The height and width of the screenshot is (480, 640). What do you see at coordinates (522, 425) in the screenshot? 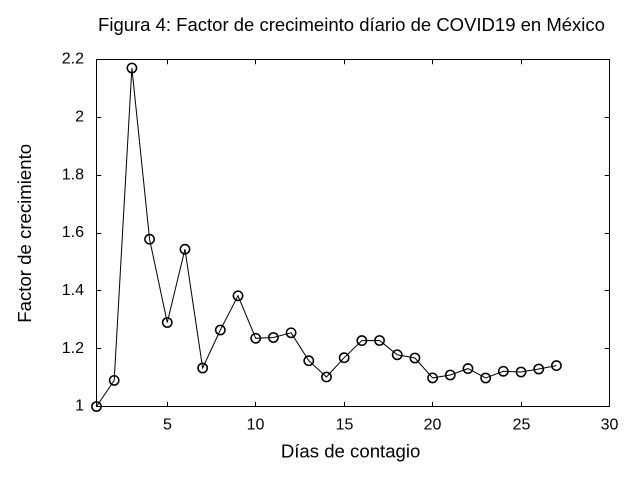
I see `svg-text: 25` at bounding box center [522, 425].